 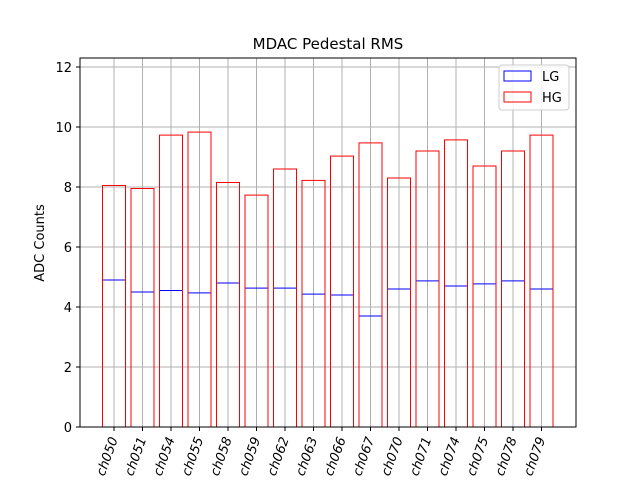 What do you see at coordinates (68, 308) in the screenshot?
I see `y-tick-label: 4` at bounding box center [68, 308].